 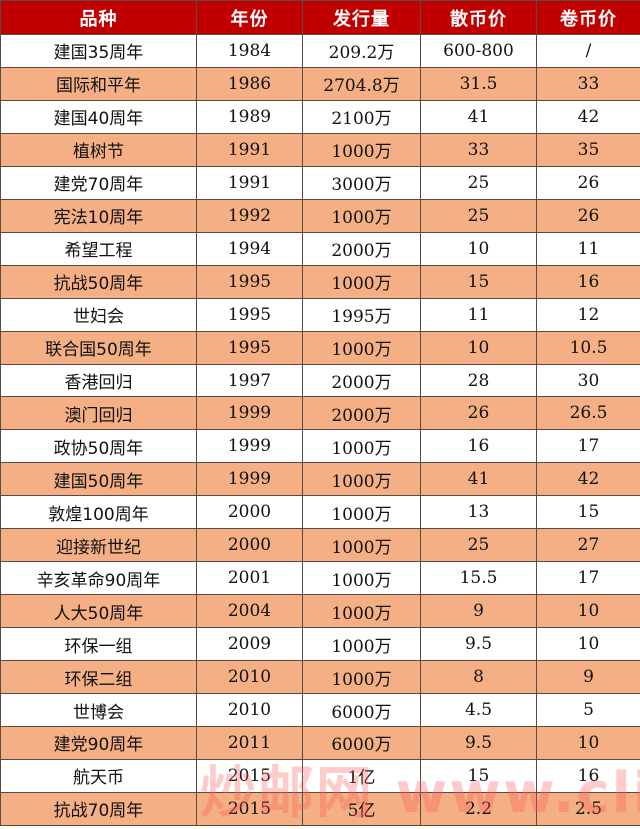 I want to click on roll-price-cell: 2.5, so click(x=588, y=808).